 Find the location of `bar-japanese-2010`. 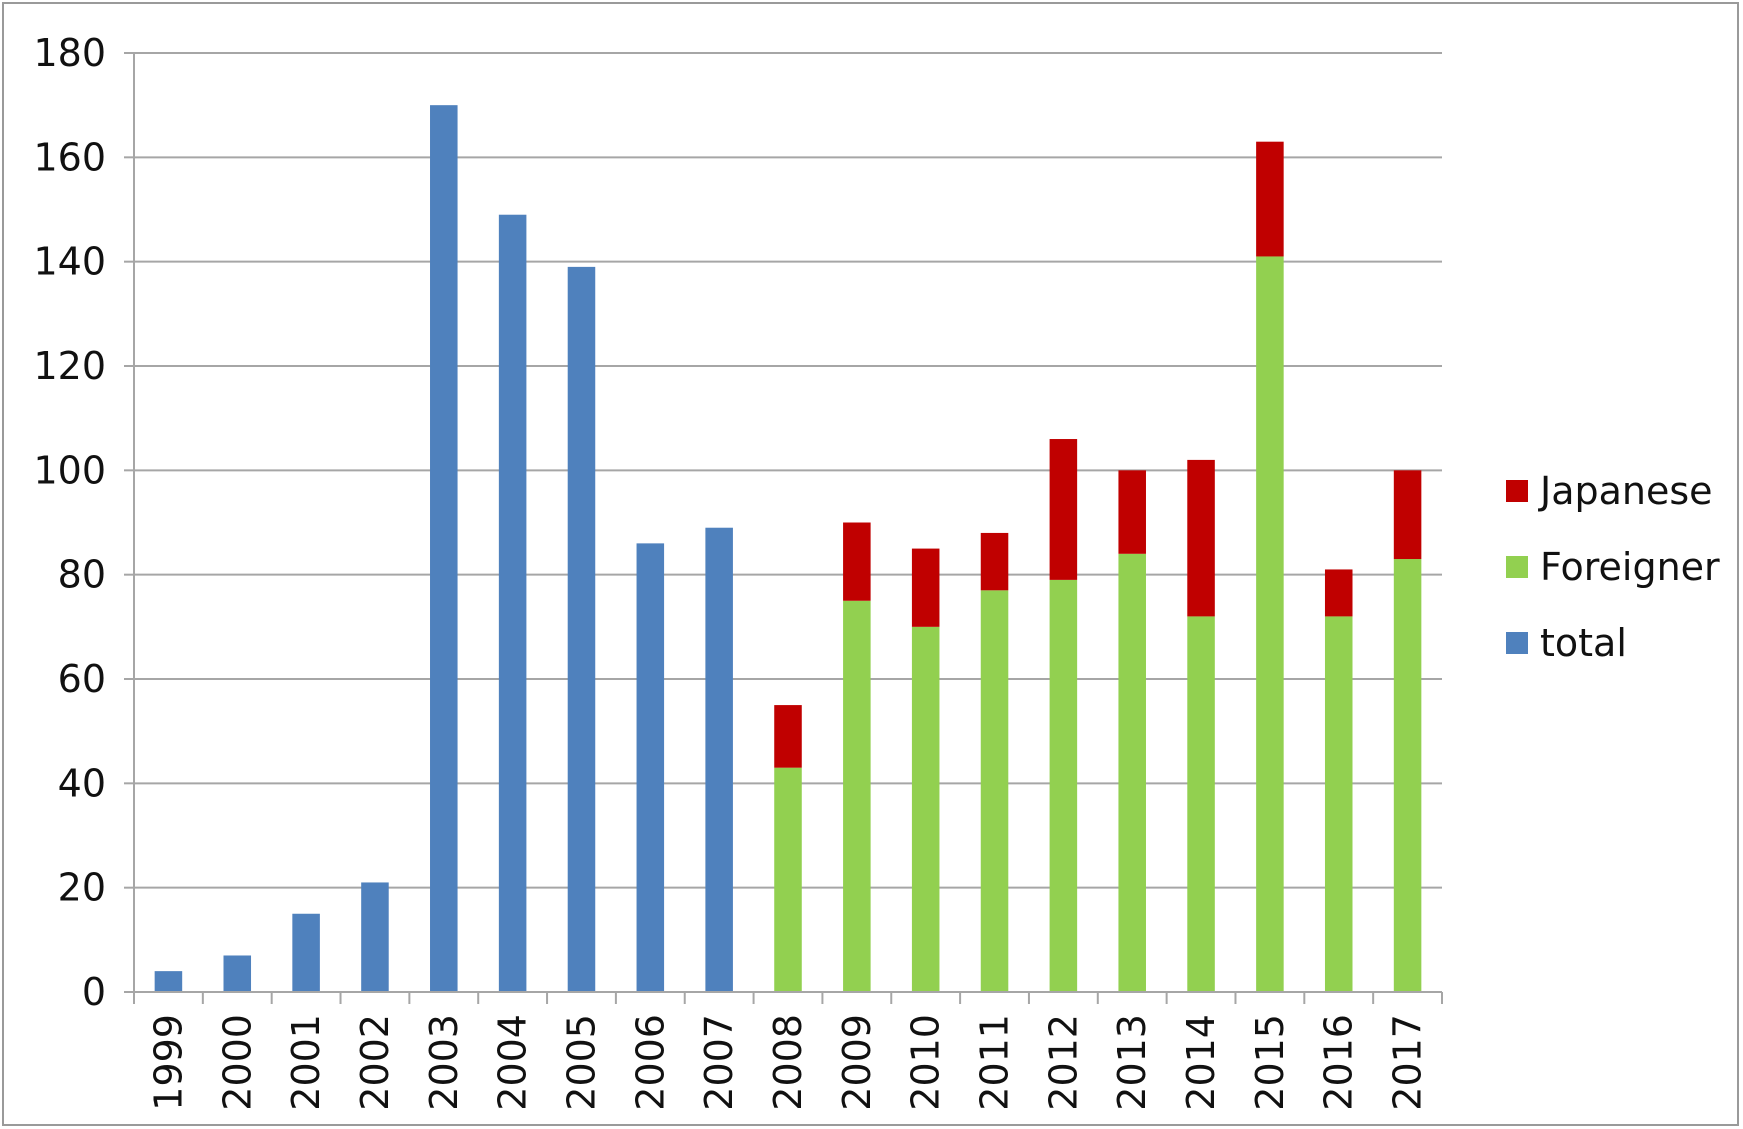

bar-japanese-2010 is located at coordinates (925, 587).